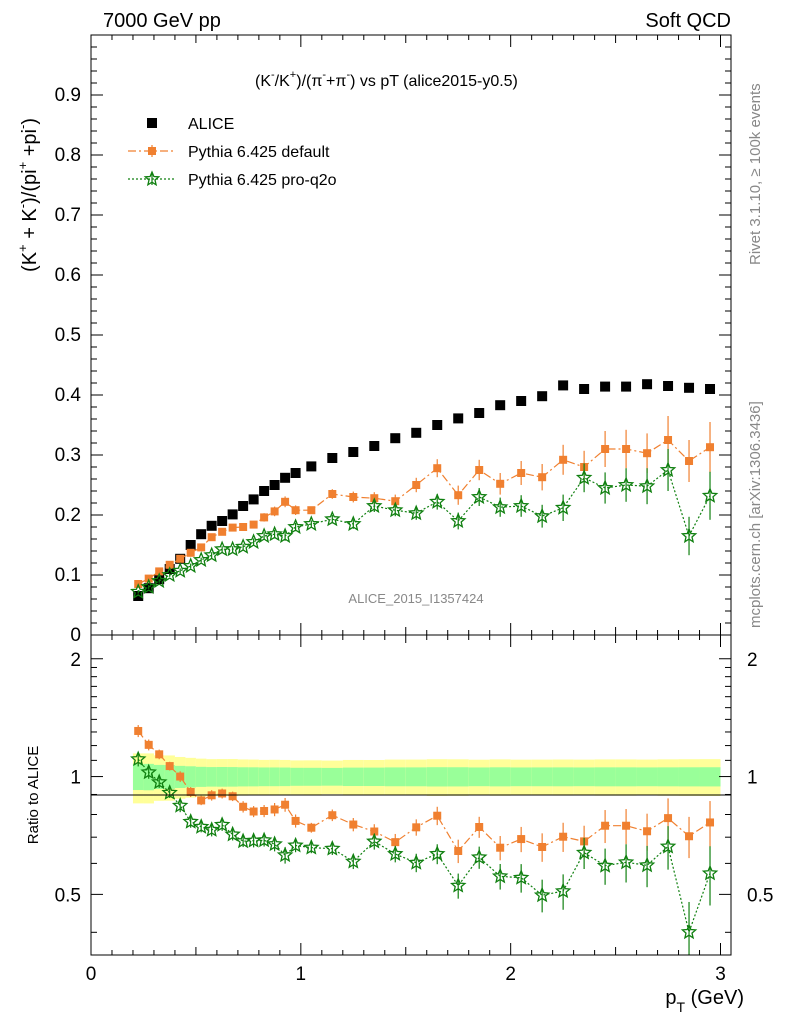 This screenshot has width=786, height=1024. Describe the element at coordinates (755, 514) in the screenshot. I see `mcplots-reference-label: mcplots.cern.ch [arXiv:1306.3436]` at that location.